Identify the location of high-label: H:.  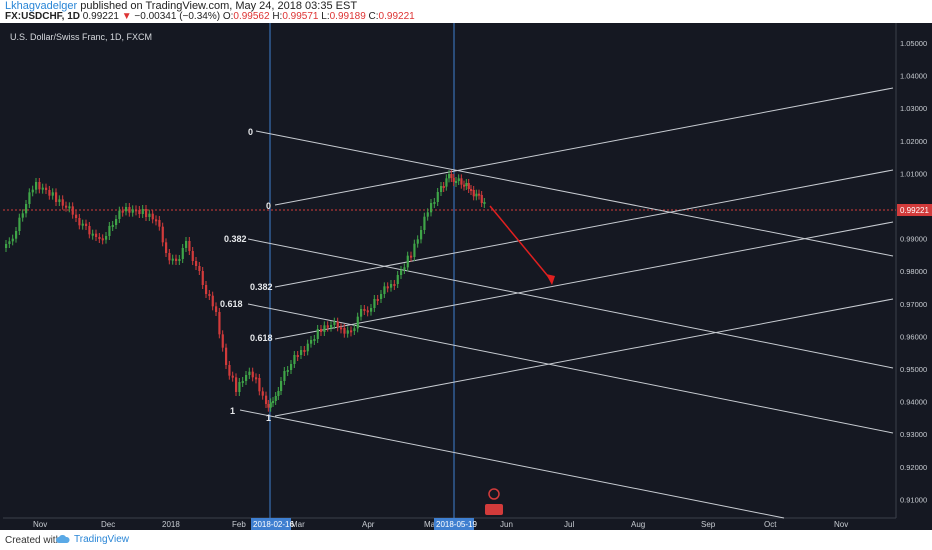
(277, 16).